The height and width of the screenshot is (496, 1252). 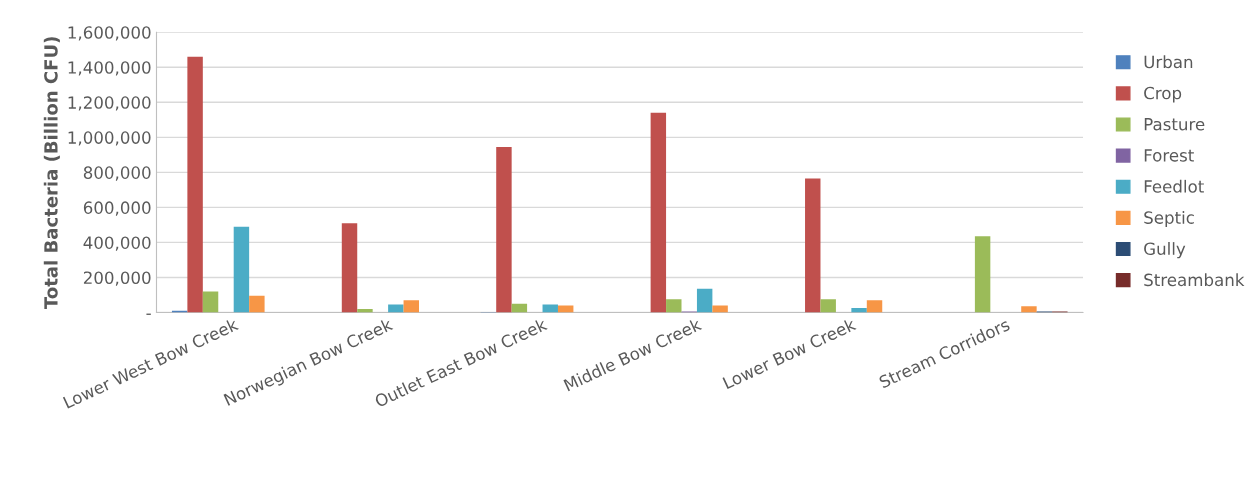 What do you see at coordinates (117, 243) in the screenshot?
I see `y-tick-label: 400,000` at bounding box center [117, 243].